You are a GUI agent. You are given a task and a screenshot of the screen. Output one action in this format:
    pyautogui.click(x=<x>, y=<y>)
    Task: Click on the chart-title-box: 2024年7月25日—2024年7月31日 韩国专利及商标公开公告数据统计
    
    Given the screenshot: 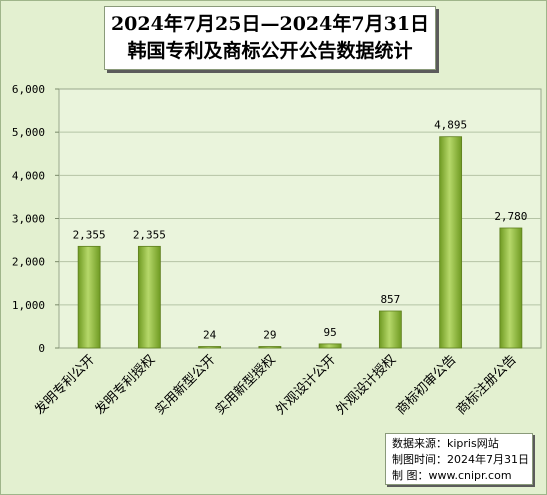 What is the action you would take?
    pyautogui.click(x=270, y=38)
    